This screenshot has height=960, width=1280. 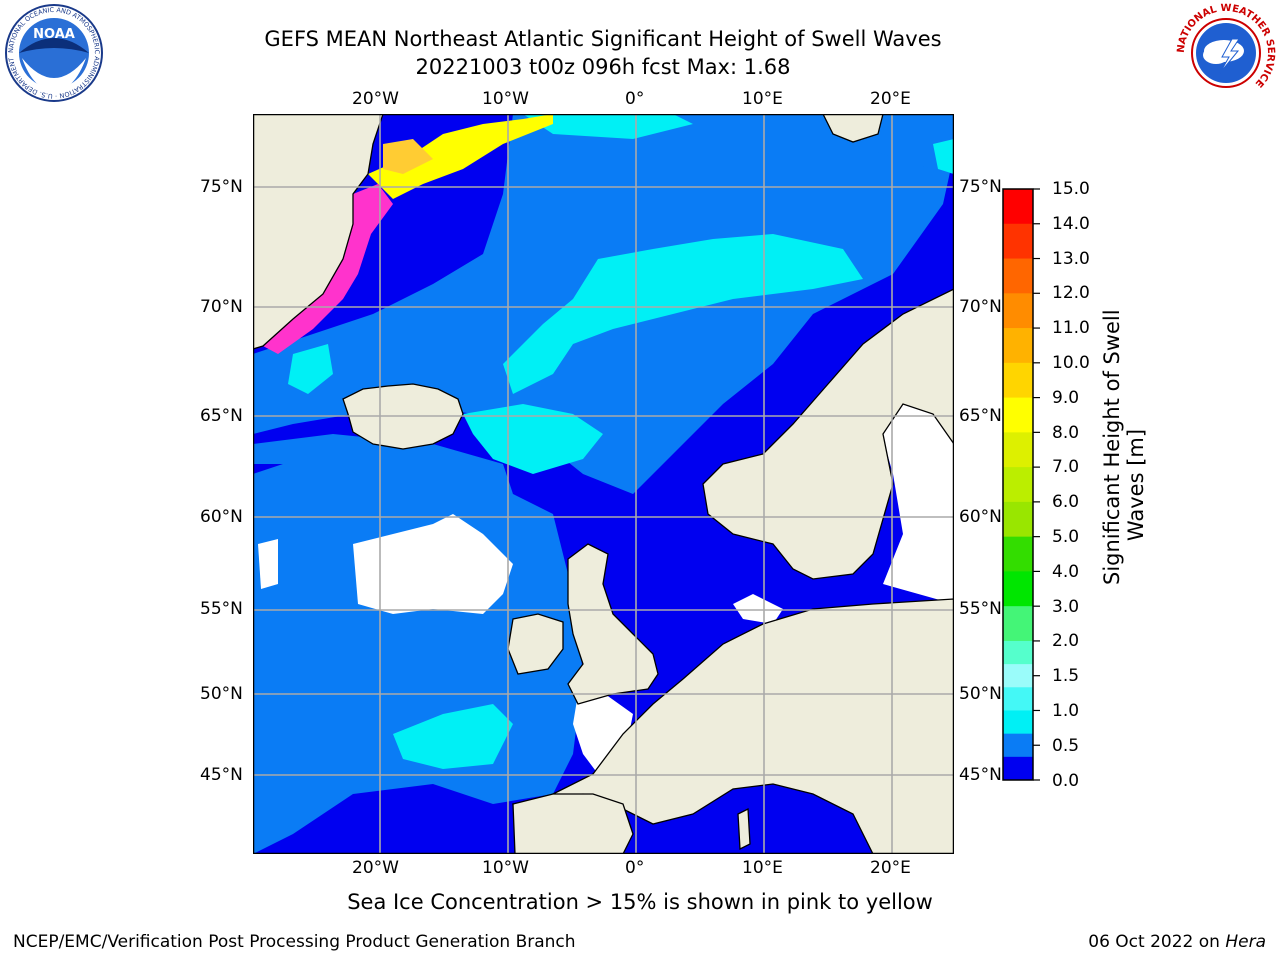 What do you see at coordinates (1066, 433) in the screenshot?
I see `colorbar-tick: 8.0` at bounding box center [1066, 433].